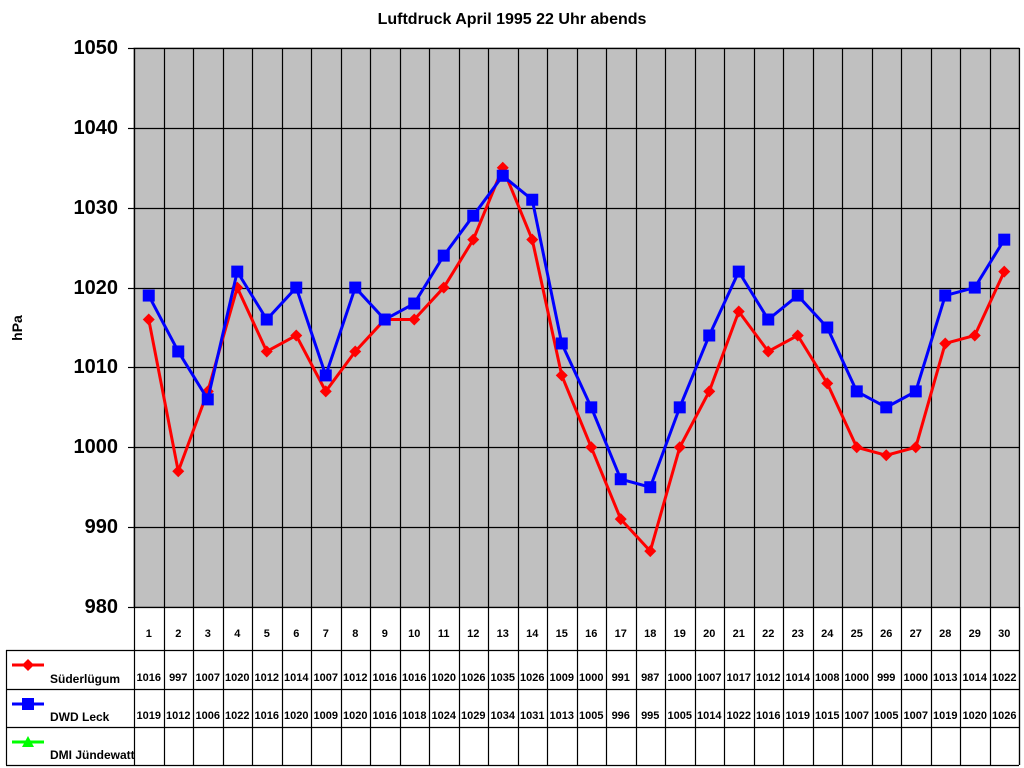 The width and height of the screenshot is (1024, 768). What do you see at coordinates (355, 634) in the screenshot?
I see `x-category-label: 8` at bounding box center [355, 634].